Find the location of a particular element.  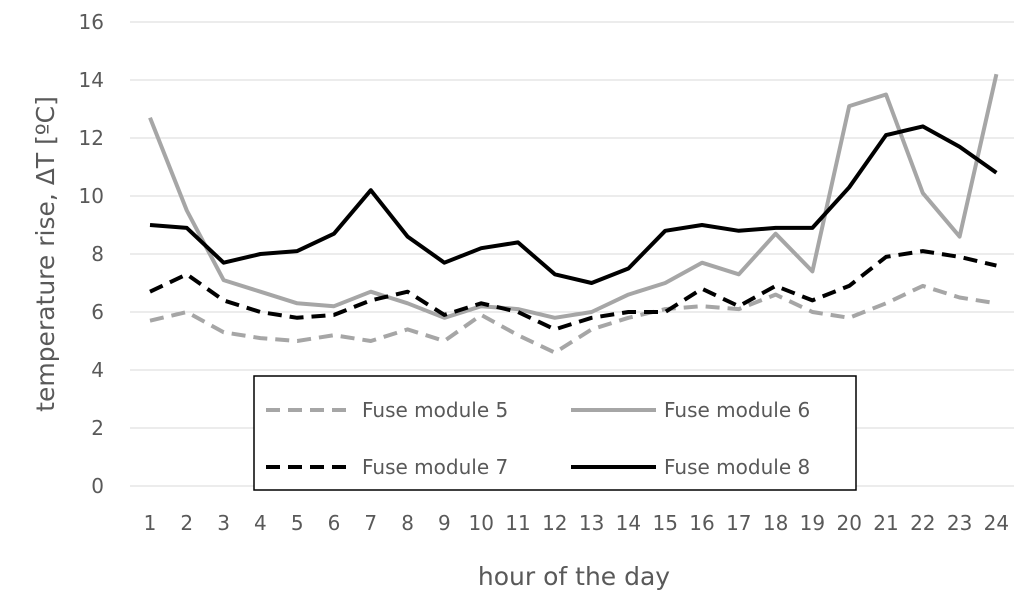

x-tick-label: 11 is located at coordinates (517, 523).